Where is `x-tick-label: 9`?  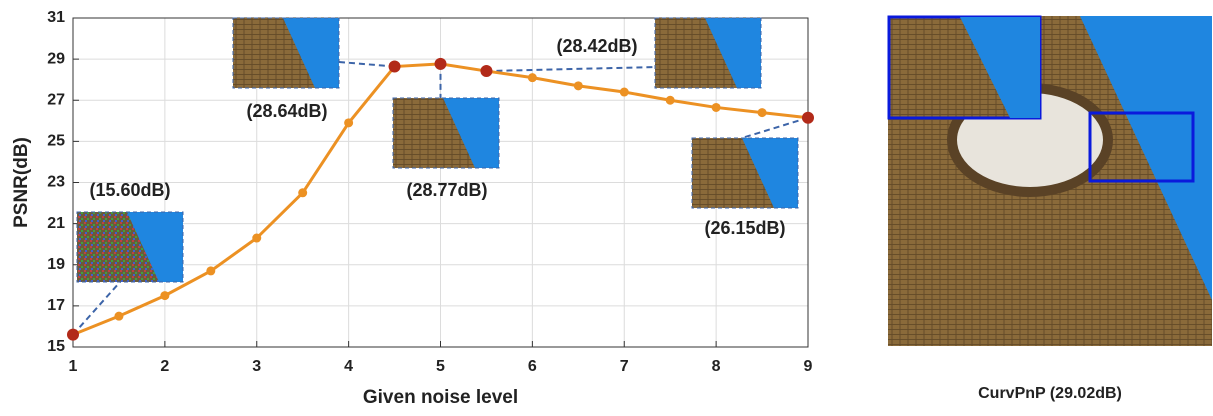
x-tick-label: 9 is located at coordinates (808, 366).